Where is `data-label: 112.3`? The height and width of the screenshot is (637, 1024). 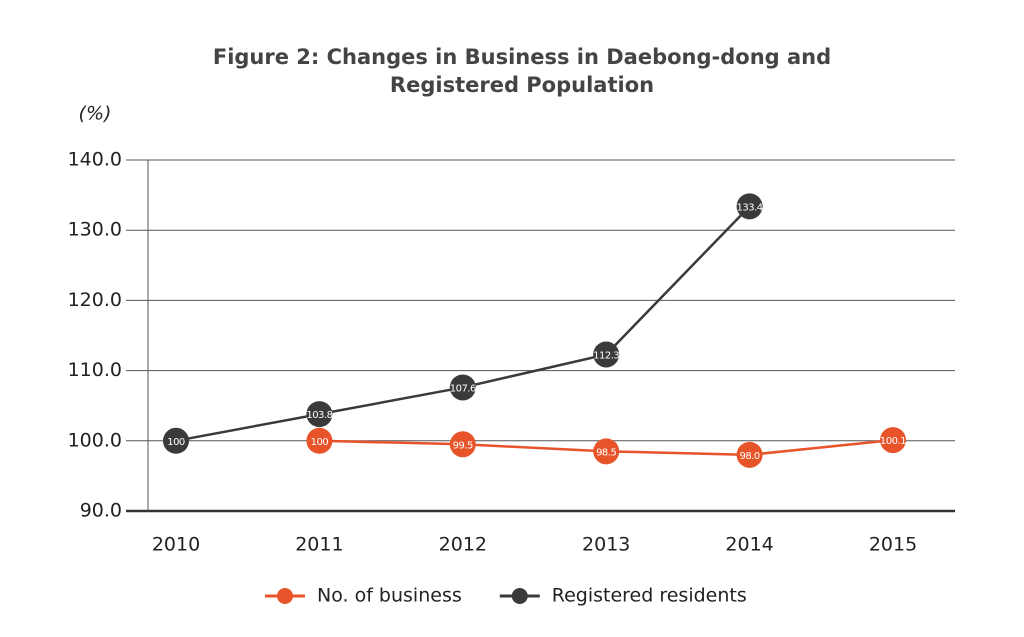 data-label: 112.3 is located at coordinates (606, 355).